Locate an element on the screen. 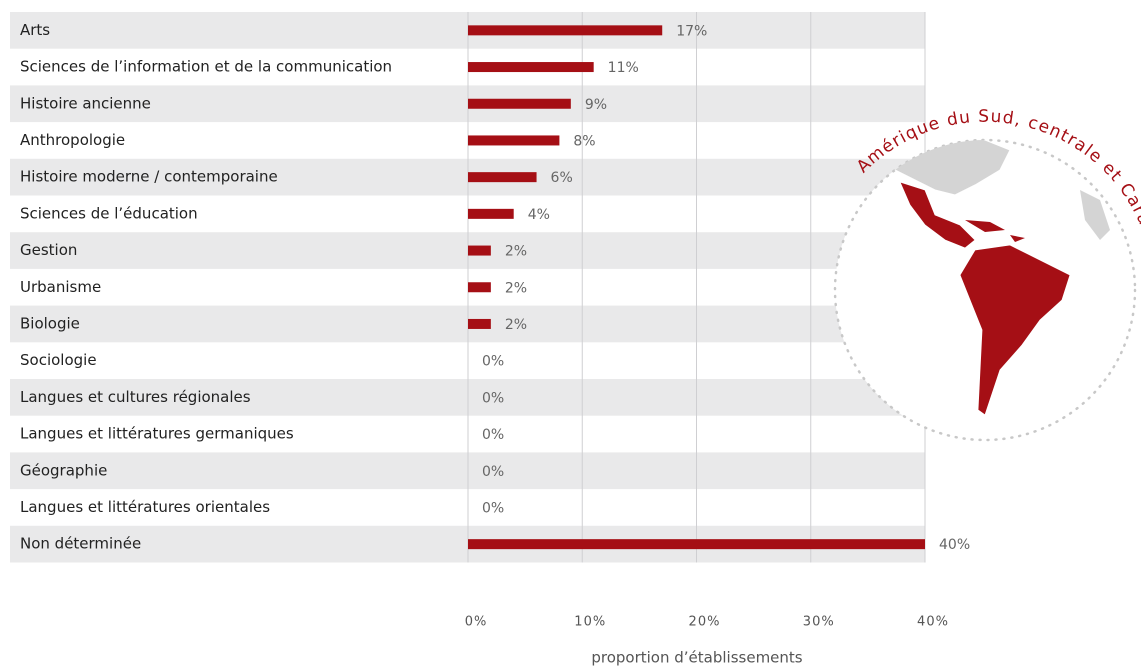  category-label: Arts is located at coordinates (35, 30).